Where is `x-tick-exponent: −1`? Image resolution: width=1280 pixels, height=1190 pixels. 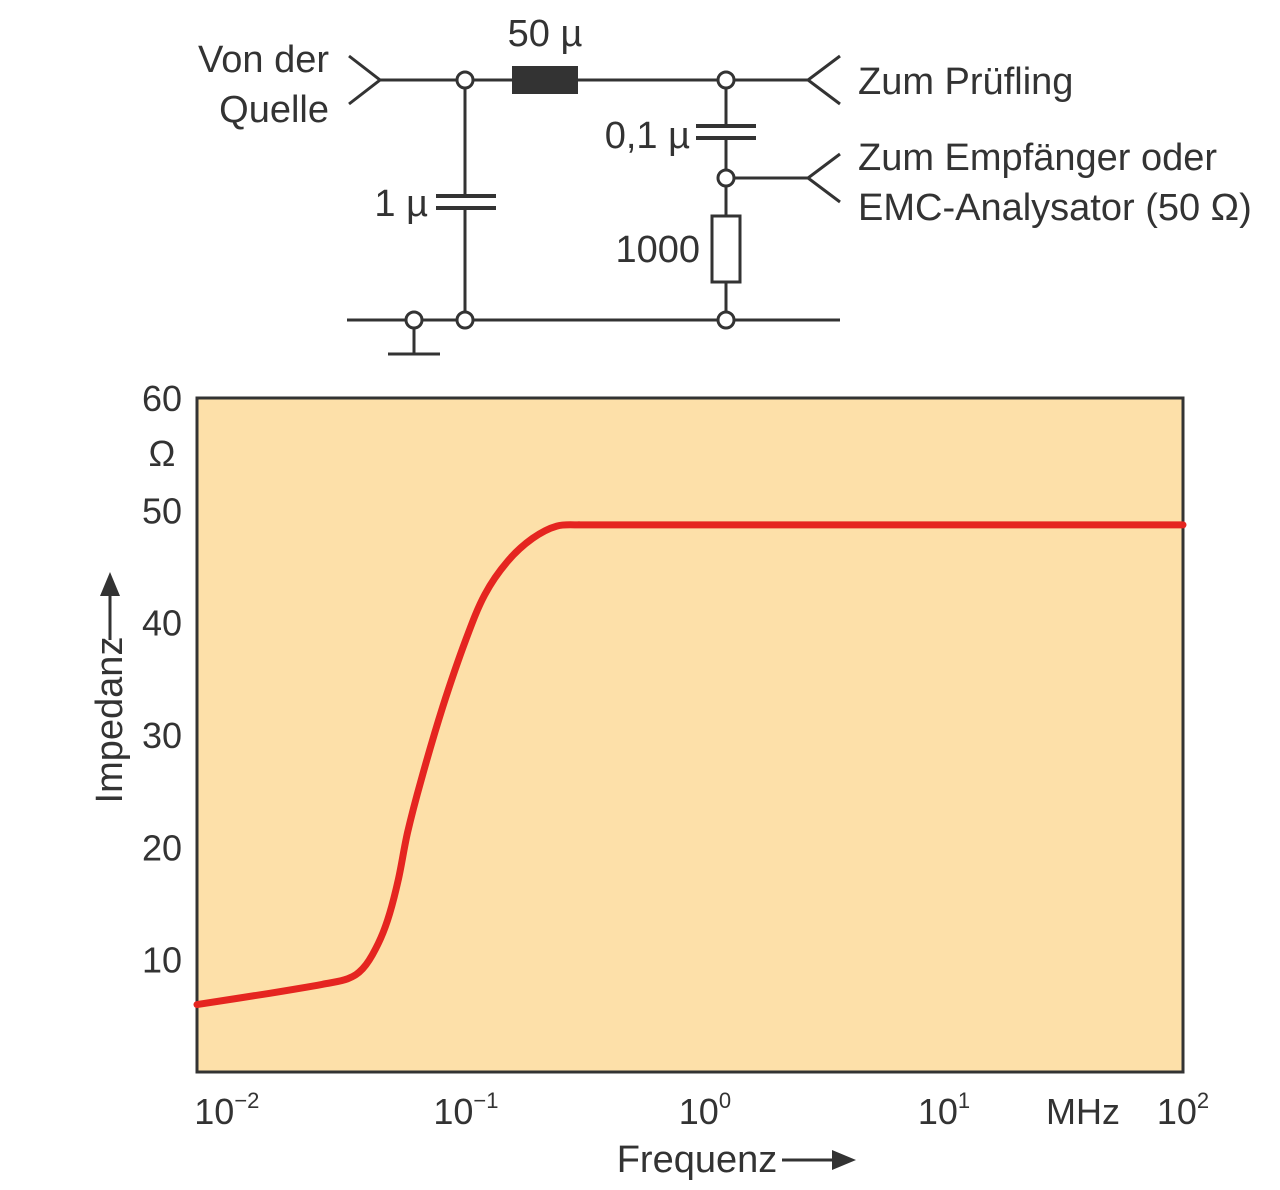 x-tick-exponent: −1 is located at coordinates (485, 1100).